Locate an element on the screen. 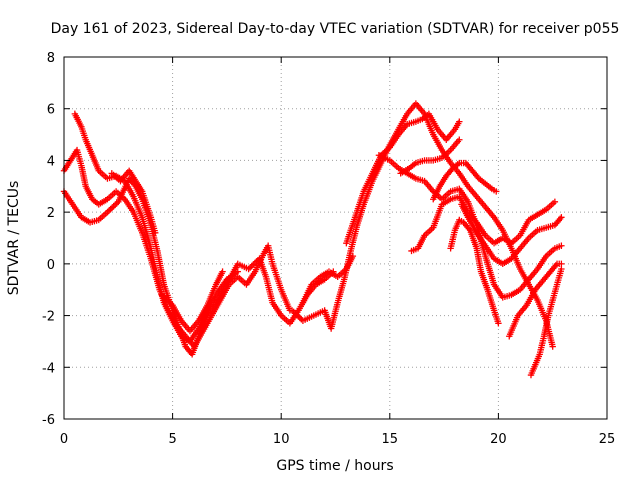 This screenshot has width=640, height=480. series-sat-m is located at coordinates (511, 234).